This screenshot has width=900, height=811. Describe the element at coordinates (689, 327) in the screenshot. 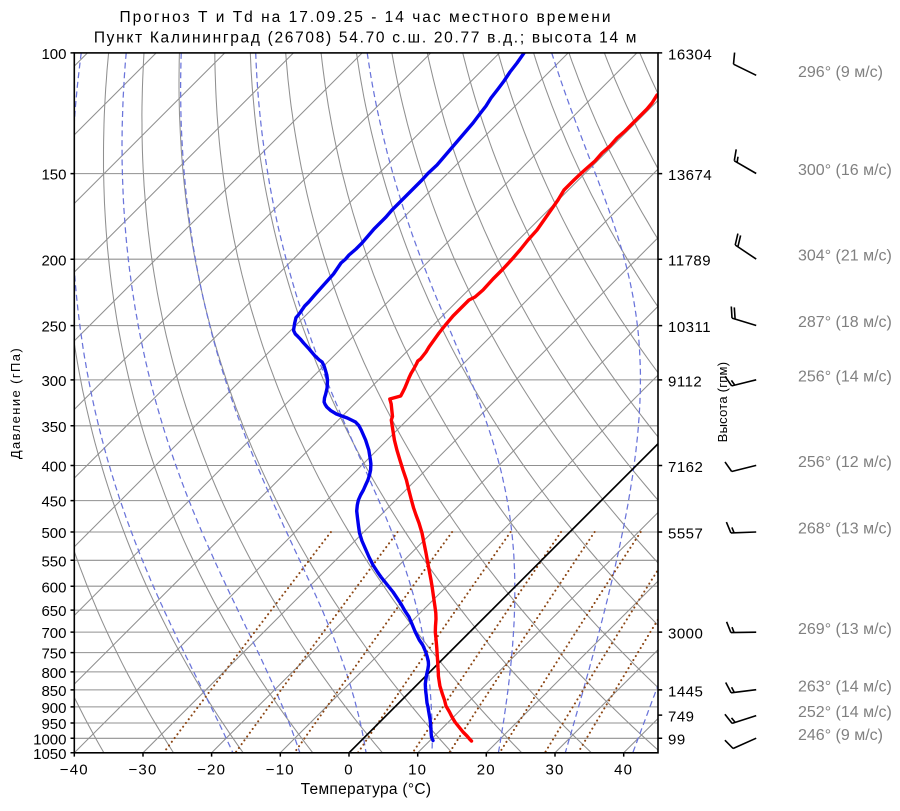

I see `svg-text: 10311` at that location.